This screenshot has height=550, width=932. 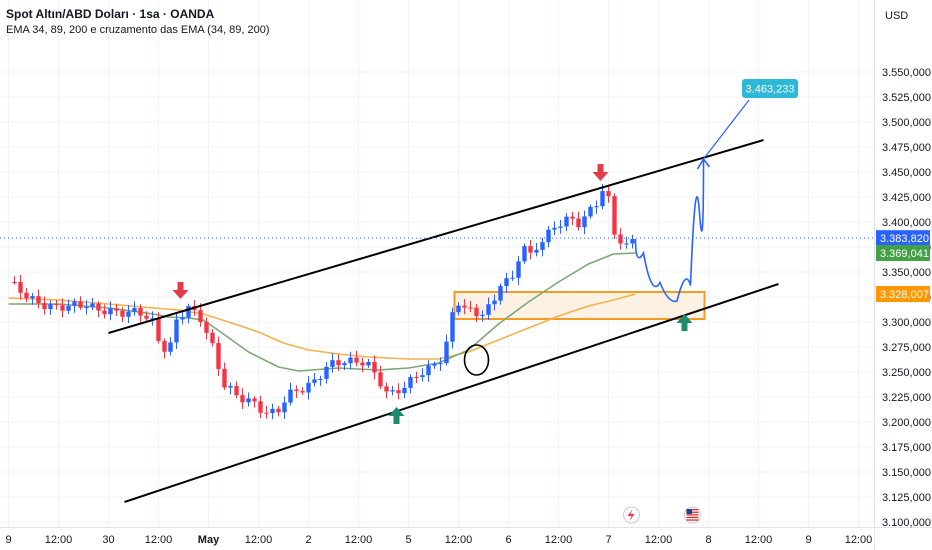 What do you see at coordinates (631, 515) in the screenshot?
I see `lightning-icon` at bounding box center [631, 515].